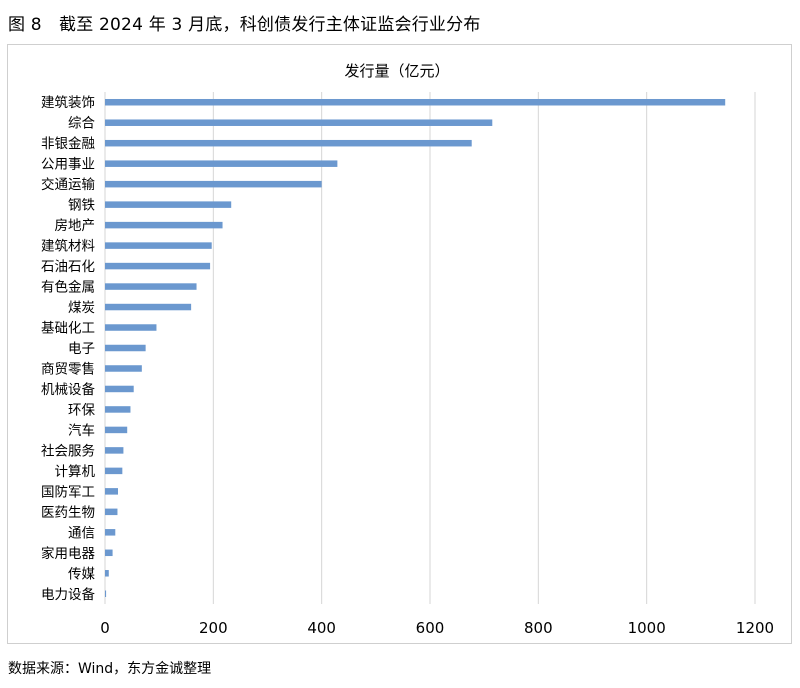  What do you see at coordinates (68, 492) in the screenshot?
I see `category-label: 国防军工` at bounding box center [68, 492].